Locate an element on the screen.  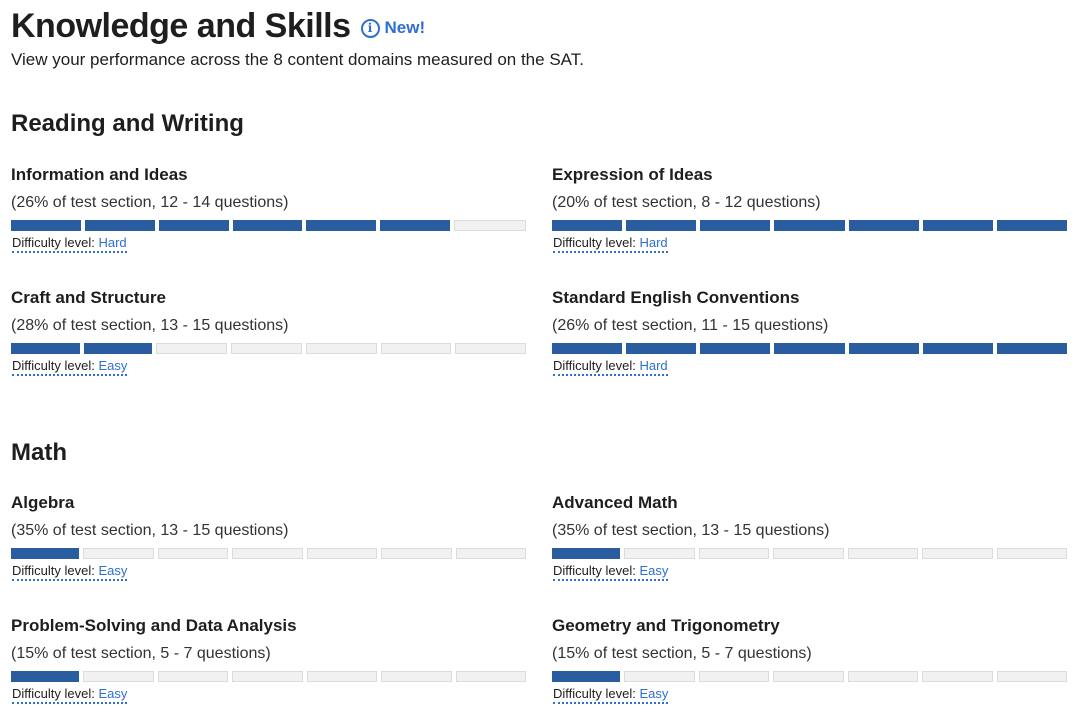
domain-name: Information and Ideas is located at coordinates (99, 174).